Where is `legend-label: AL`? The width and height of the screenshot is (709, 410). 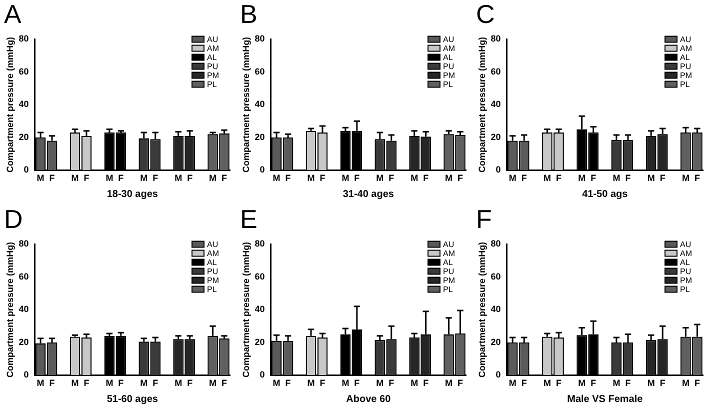 legend-label: AL is located at coordinates (212, 262).